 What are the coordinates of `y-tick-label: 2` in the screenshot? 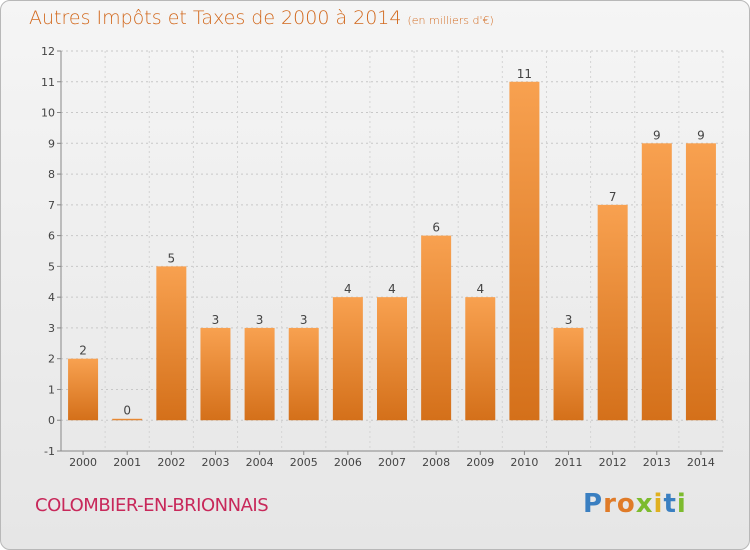 It's located at (51, 359).